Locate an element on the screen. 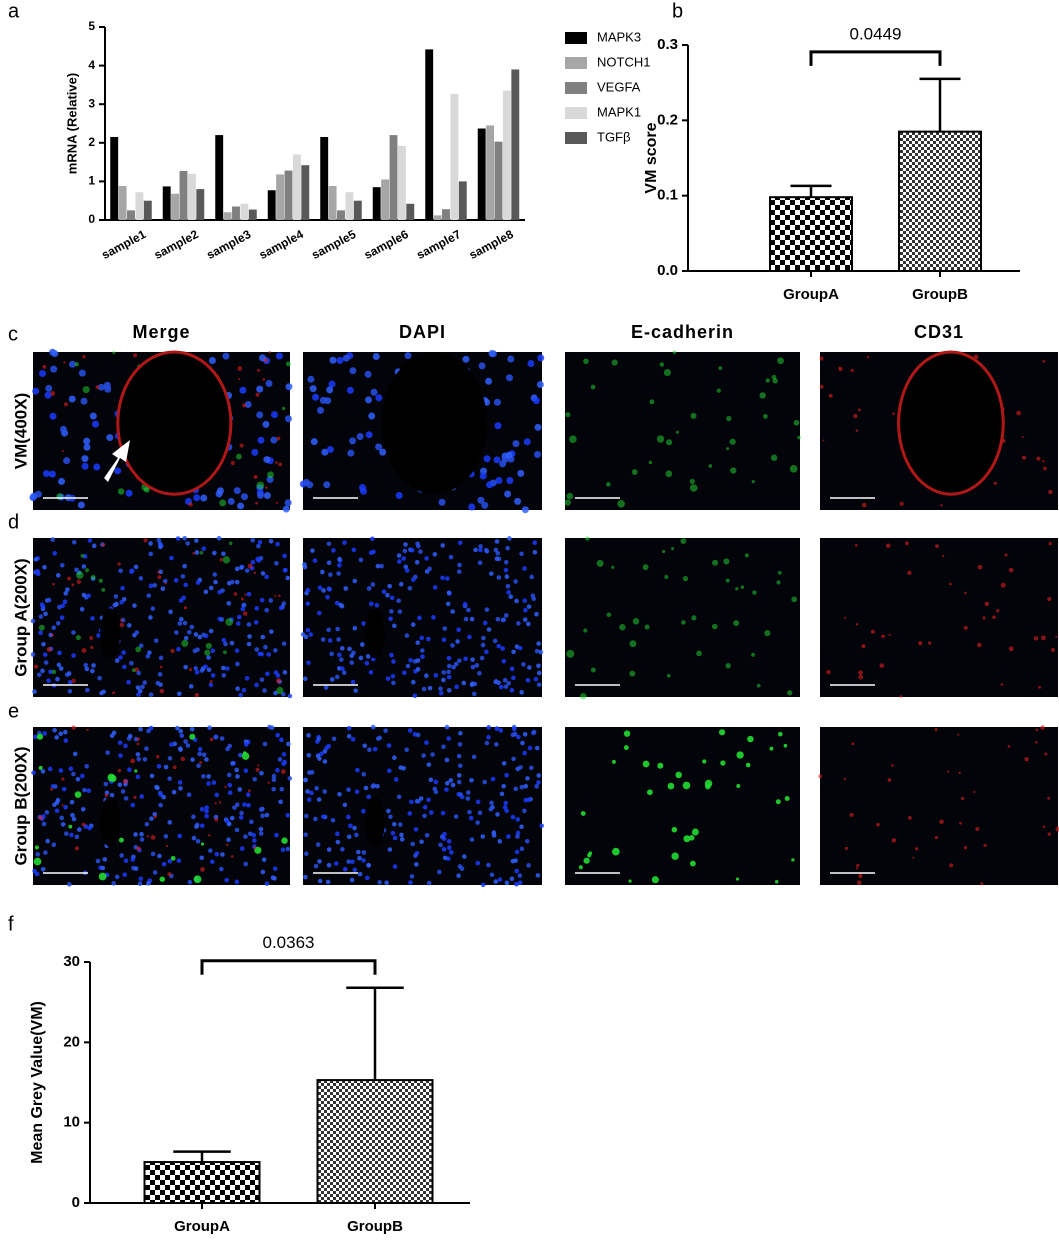 This screenshot has height=1243, width=1059. legend-swatch is located at coordinates (576, 63).